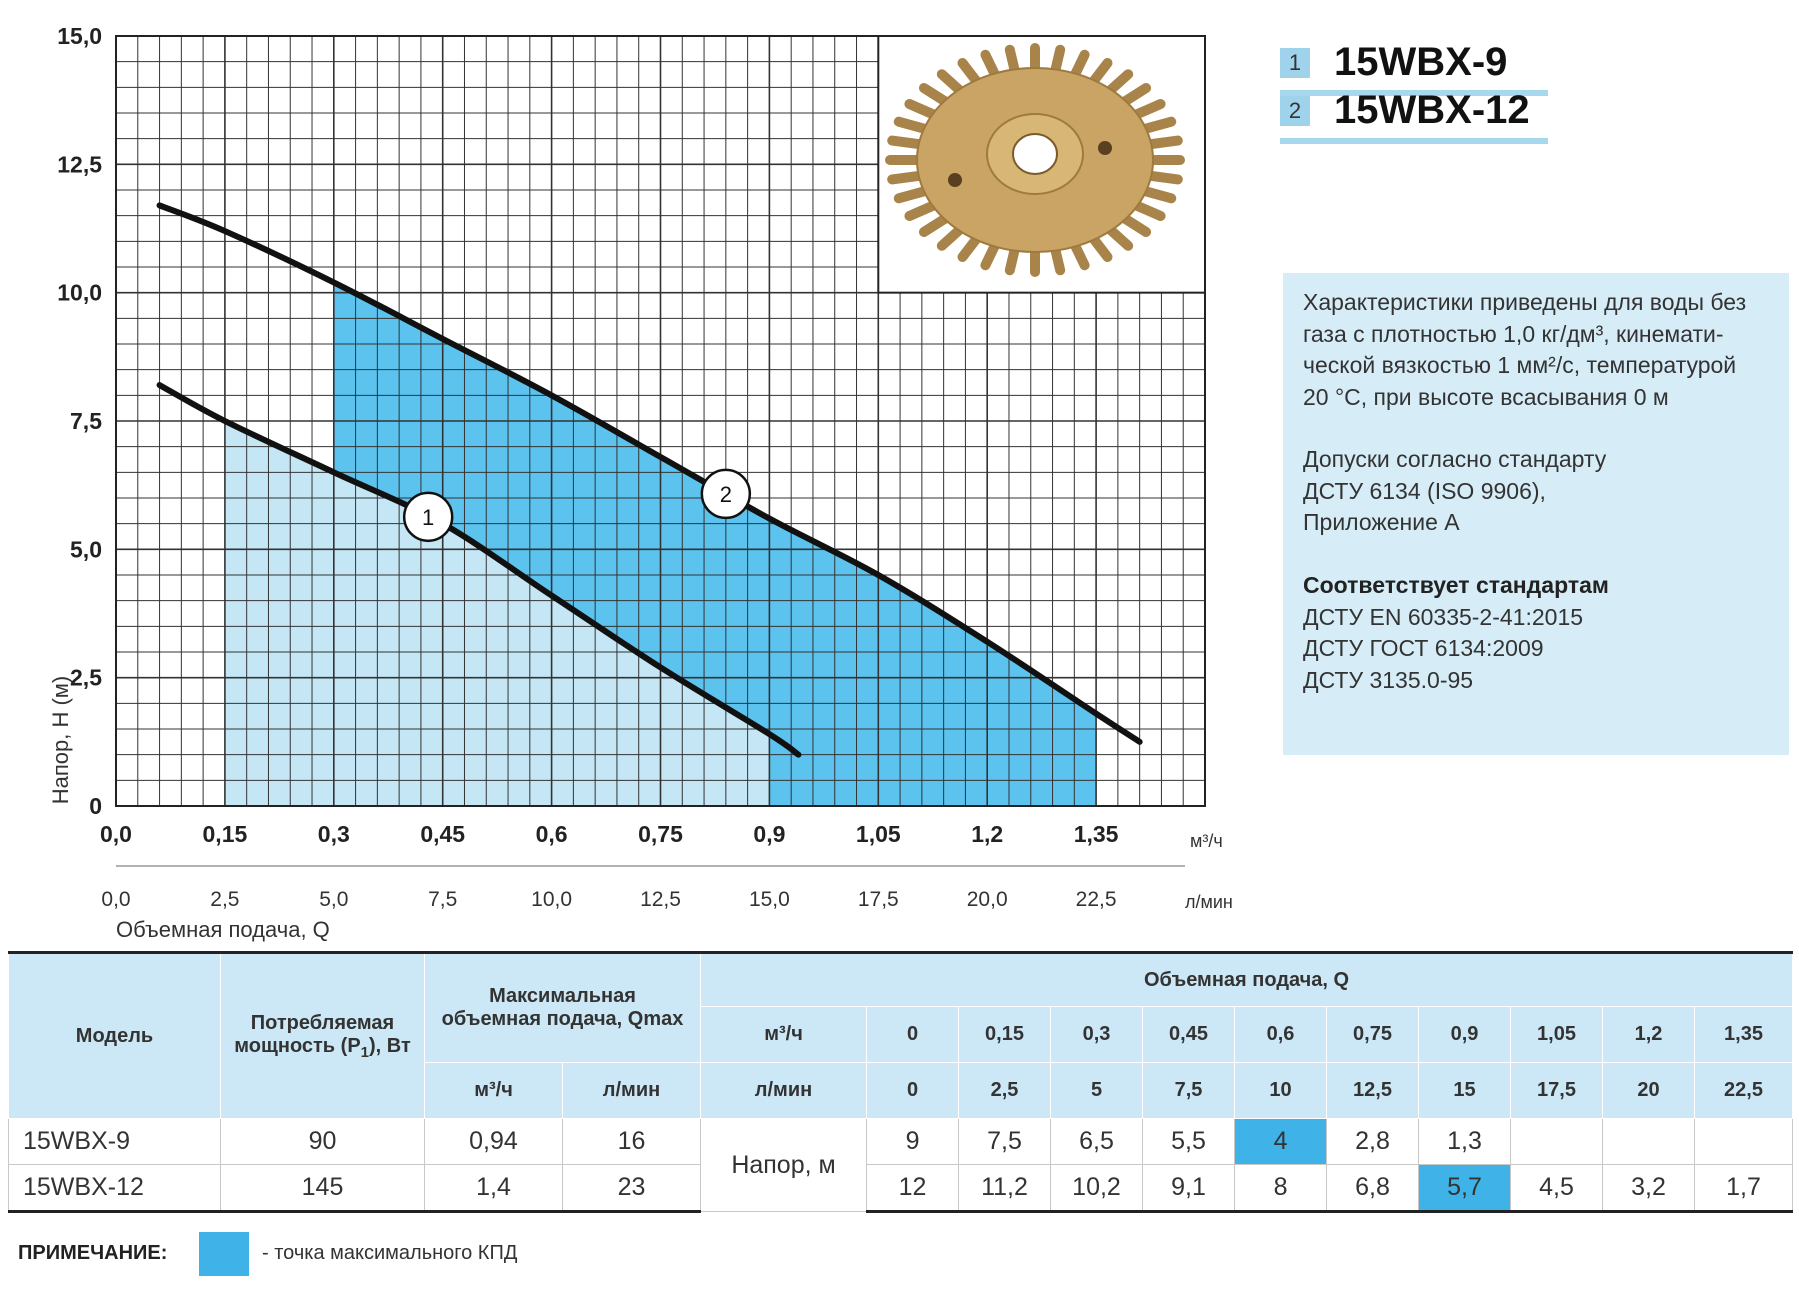 The height and width of the screenshot is (1311, 1799). I want to click on x2-tick-label: 15,0, so click(769, 899).